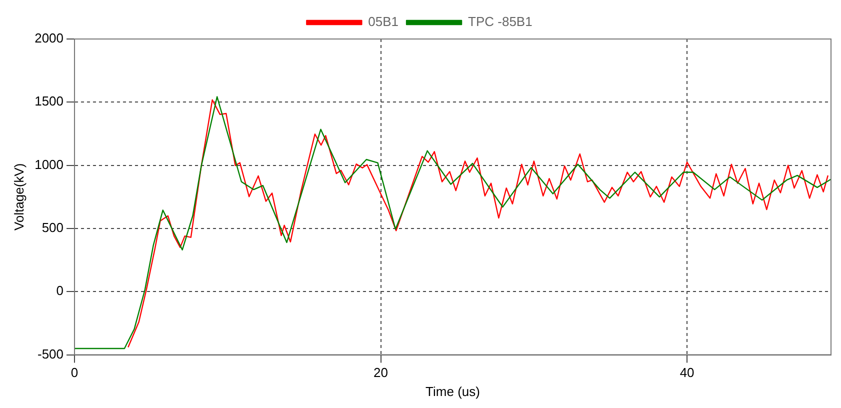 This screenshot has width=841, height=408. Describe the element at coordinates (453, 391) in the screenshot. I see `x-axis-title: Time (us)` at that location.